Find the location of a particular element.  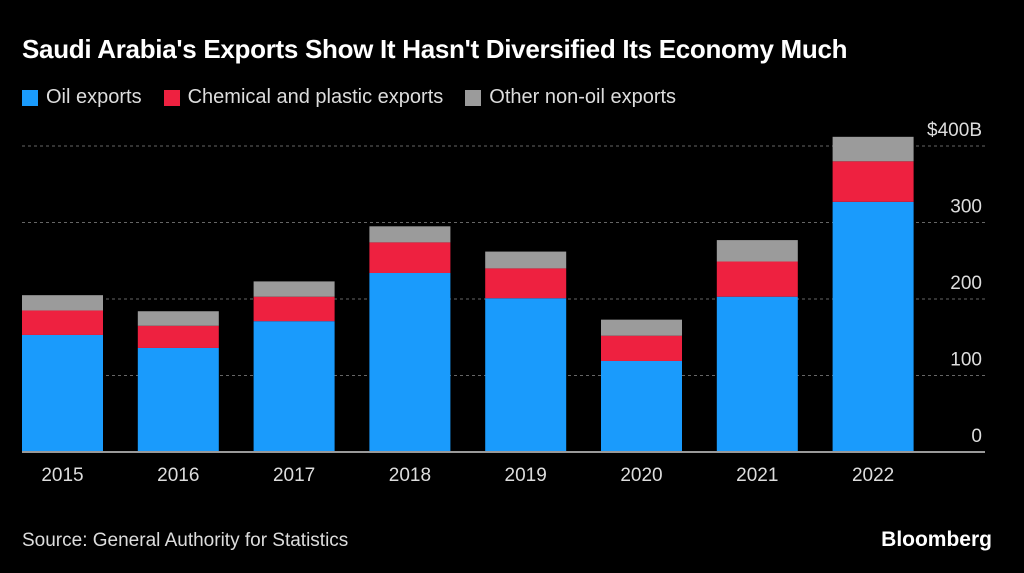

x-tick-label: 2020 is located at coordinates (641, 475).